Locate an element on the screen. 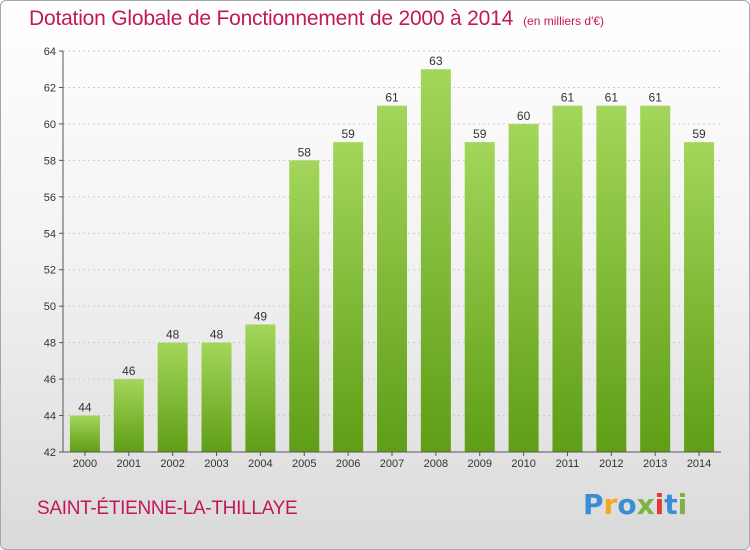 This screenshot has height=550, width=750. y-tick-label: 44 is located at coordinates (50, 417).